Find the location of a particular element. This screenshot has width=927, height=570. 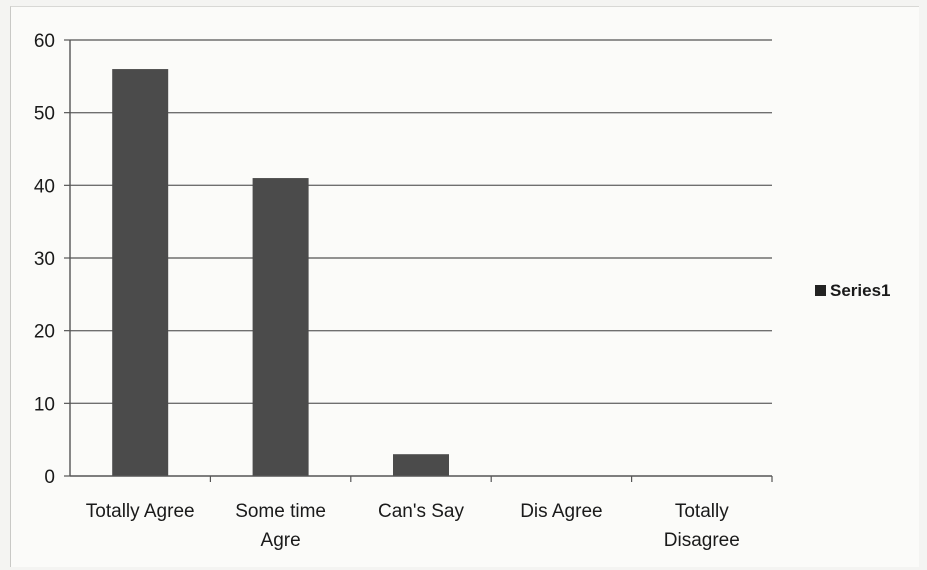

y-tick-label: 30 is located at coordinates (44, 259).